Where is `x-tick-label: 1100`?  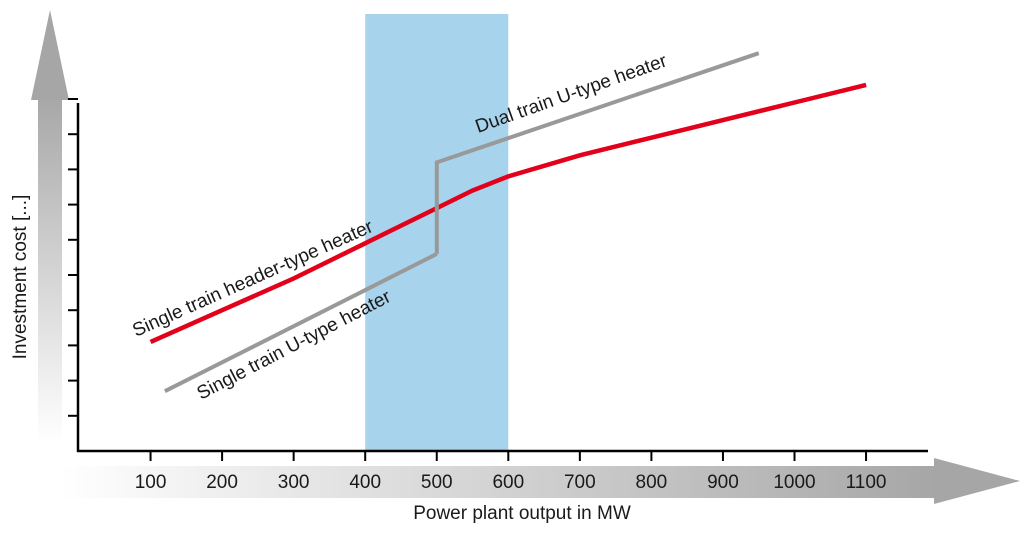
x-tick-label: 1100 is located at coordinates (866, 482).